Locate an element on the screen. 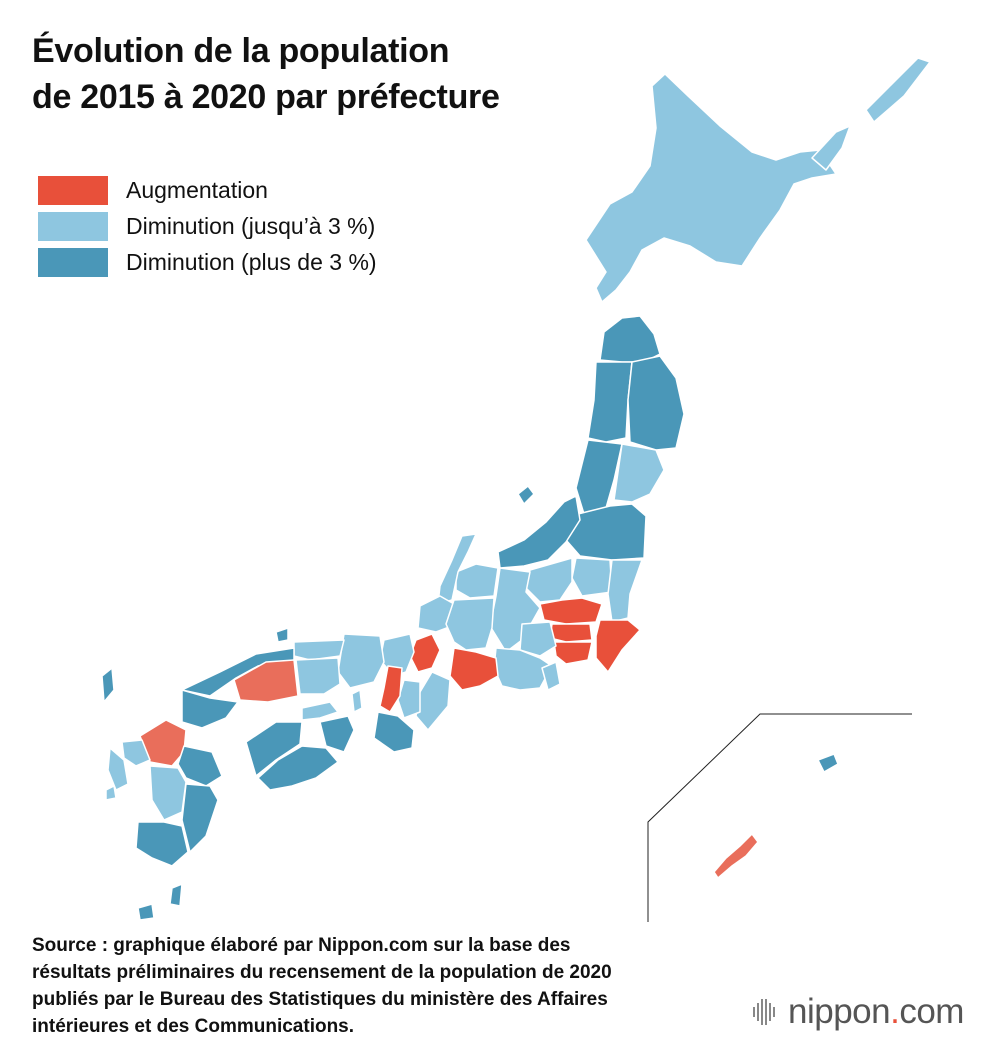  region-kuril-island is located at coordinates (898, 90).